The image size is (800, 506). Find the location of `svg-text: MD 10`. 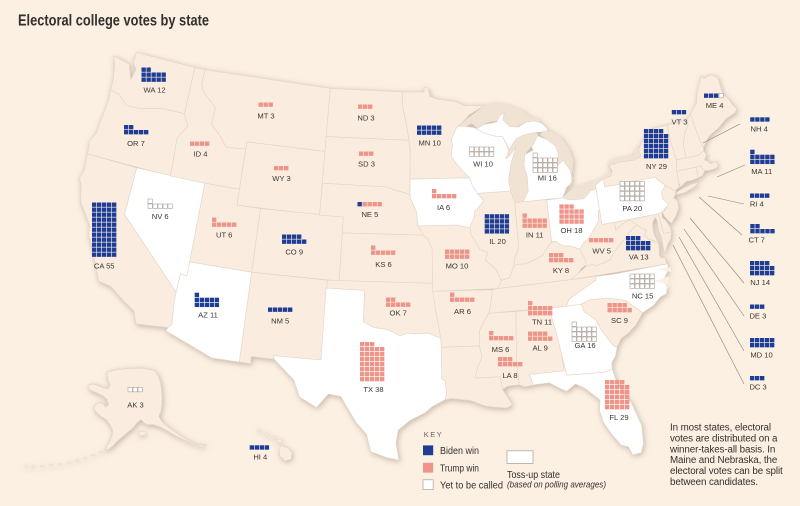

svg-text: MD 10 is located at coordinates (761, 355).